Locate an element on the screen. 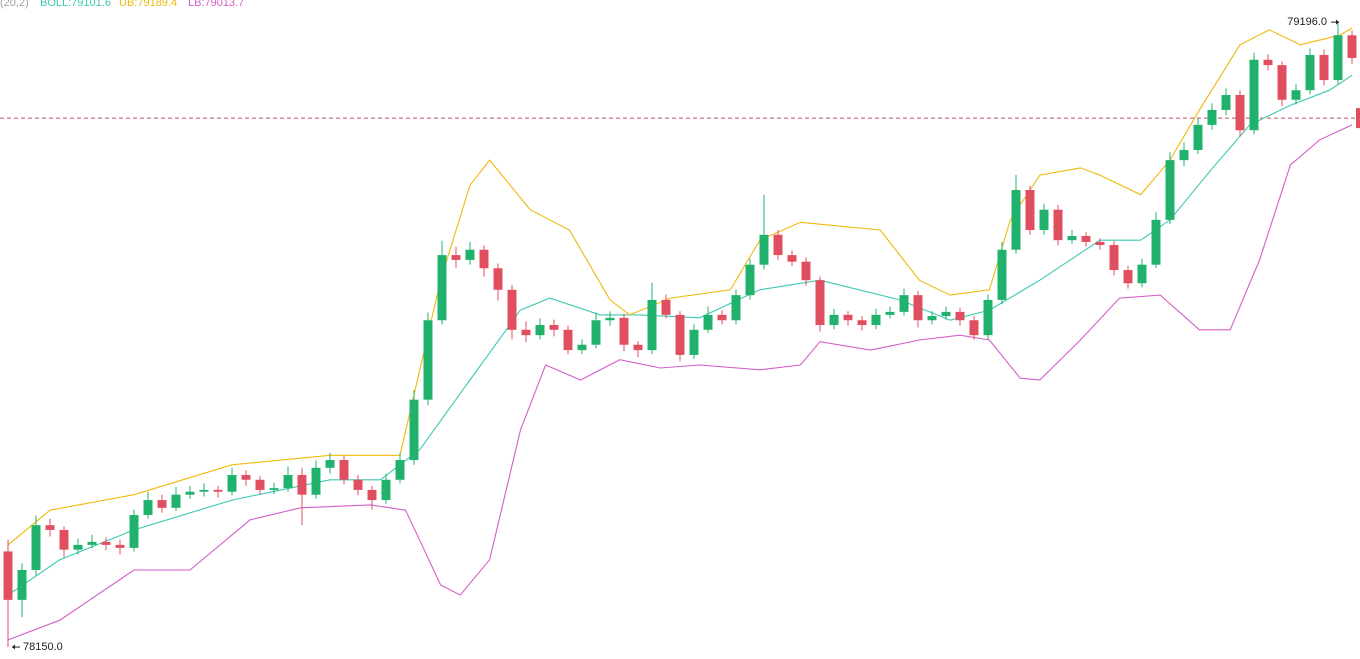 This screenshot has width=1360, height=659. legend-entry: UB:79189.4 is located at coordinates (148, 4).